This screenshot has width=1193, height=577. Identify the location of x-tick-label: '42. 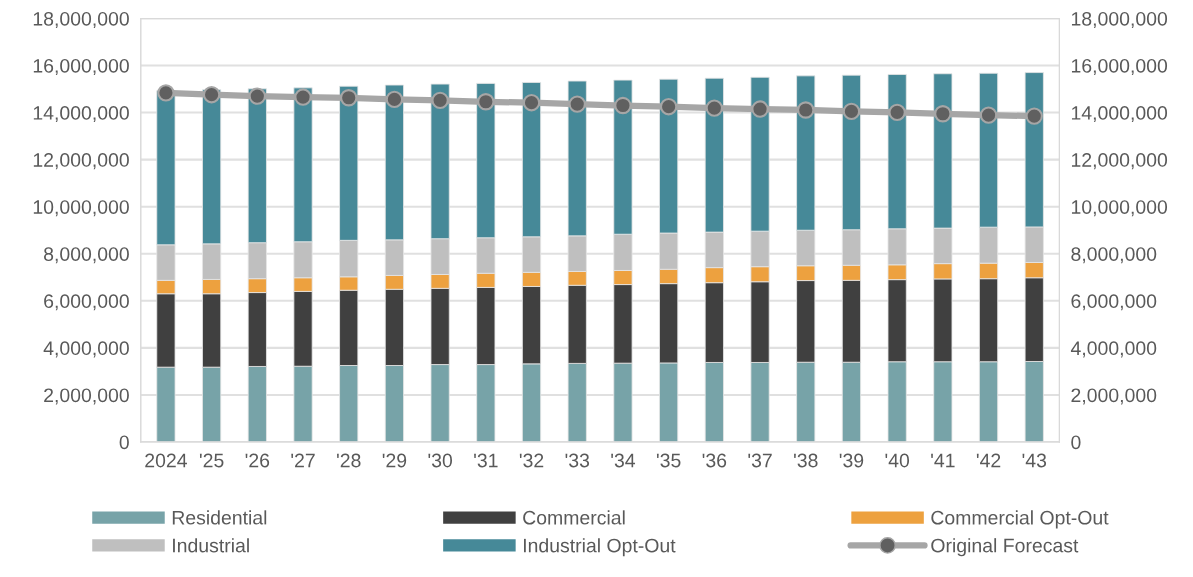
(988, 460).